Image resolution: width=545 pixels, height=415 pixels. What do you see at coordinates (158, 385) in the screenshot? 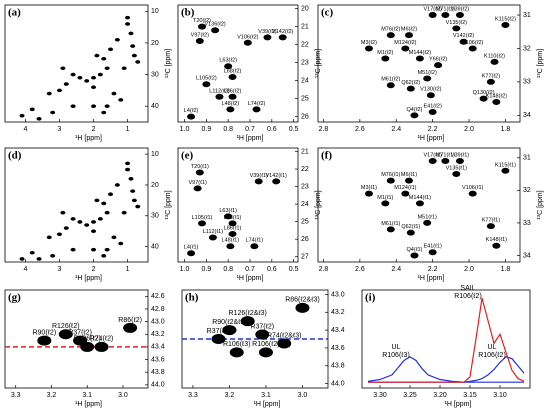
I see `y-tick-label: 44.0` at bounding box center [158, 385].